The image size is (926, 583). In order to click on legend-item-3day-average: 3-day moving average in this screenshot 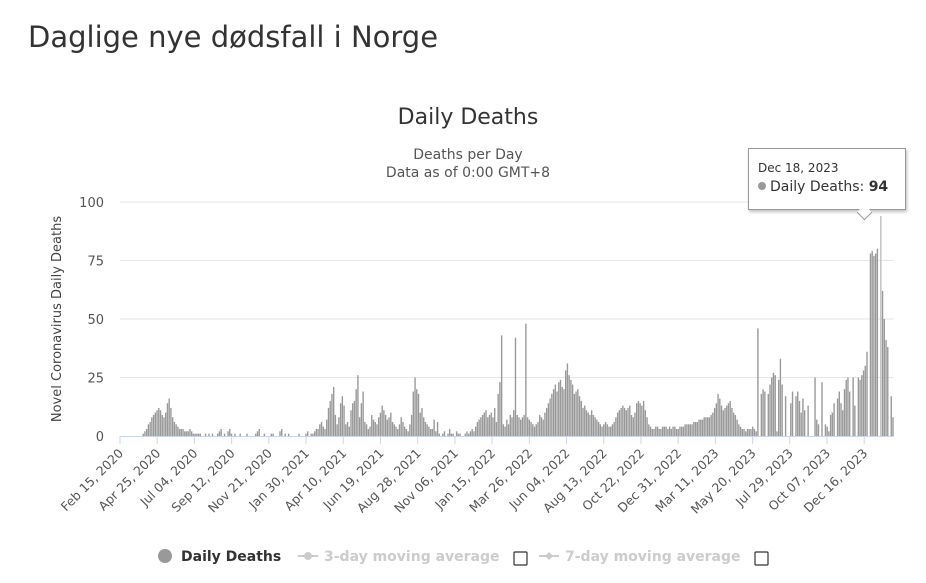, I will do `click(413, 557)`.